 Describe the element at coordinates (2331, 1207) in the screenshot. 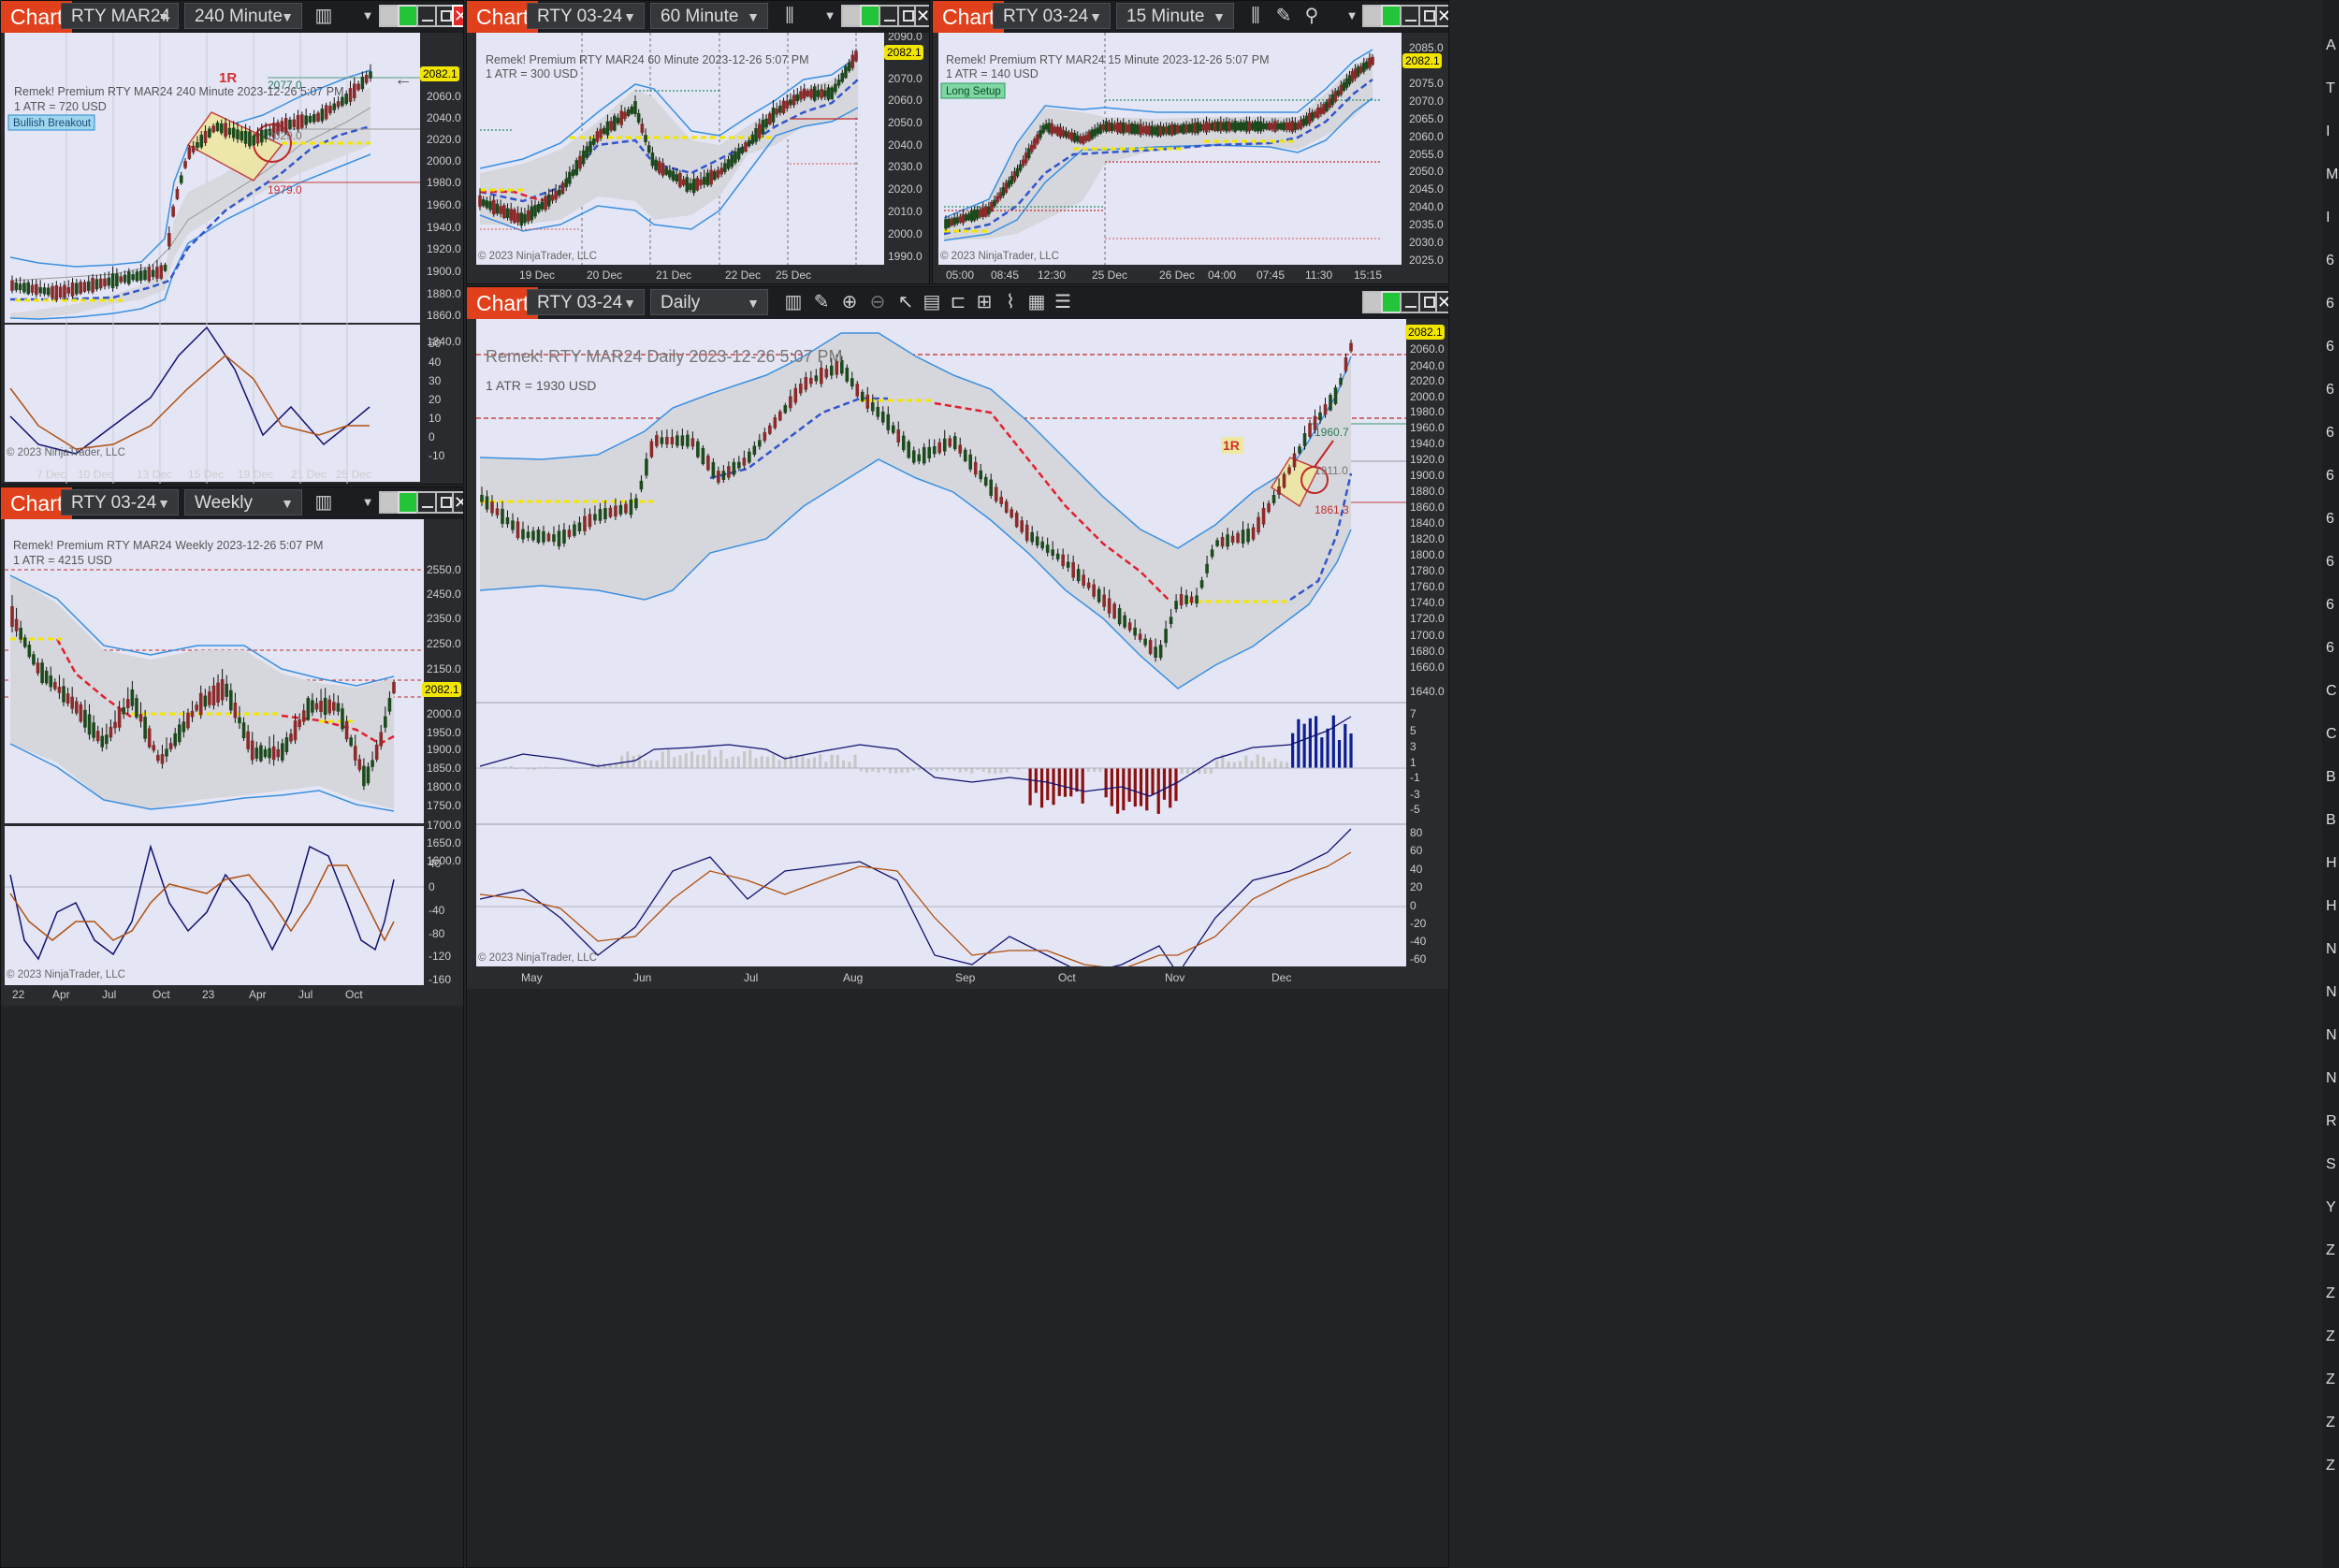

I see `strip-letter: Y` at that location.